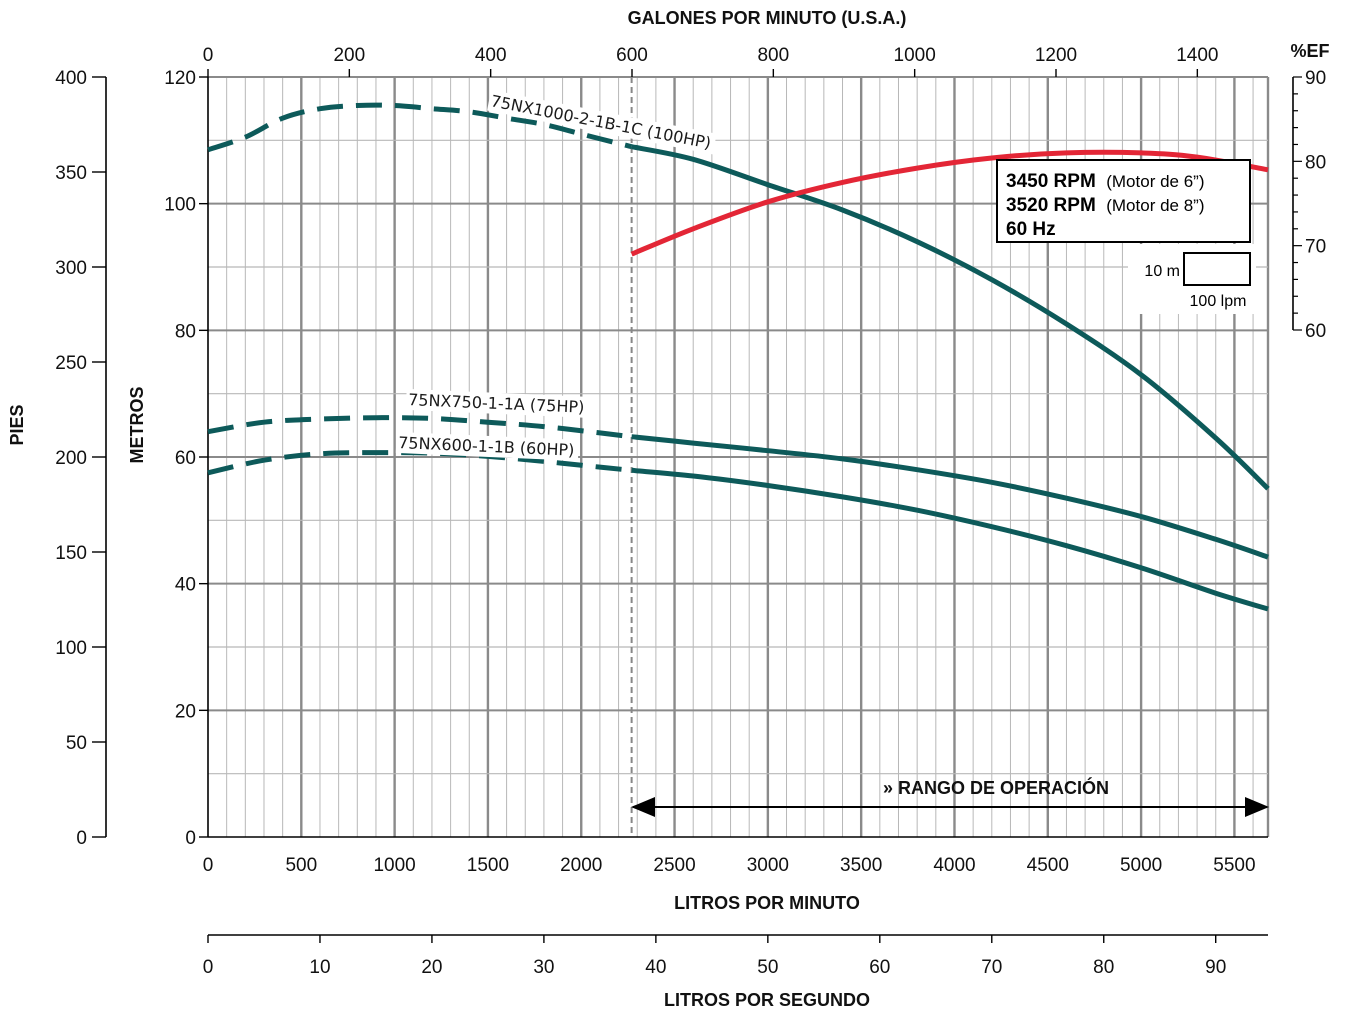  What do you see at coordinates (1031, 229) in the screenshot?
I see `frequency-label: 60 Hz` at bounding box center [1031, 229].